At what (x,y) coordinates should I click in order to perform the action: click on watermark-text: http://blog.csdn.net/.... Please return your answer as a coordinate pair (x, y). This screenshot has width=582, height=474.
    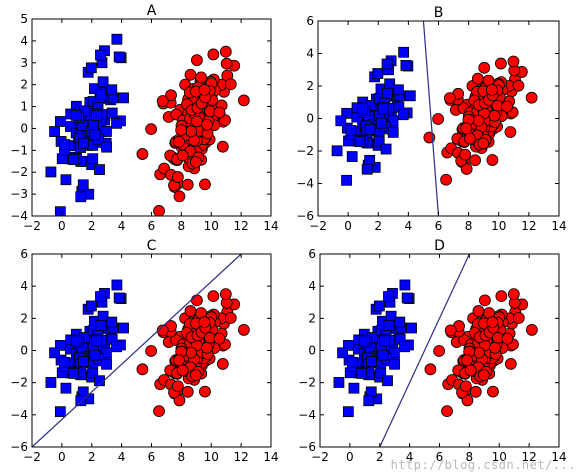
    Looking at the image, I should click on (483, 465).